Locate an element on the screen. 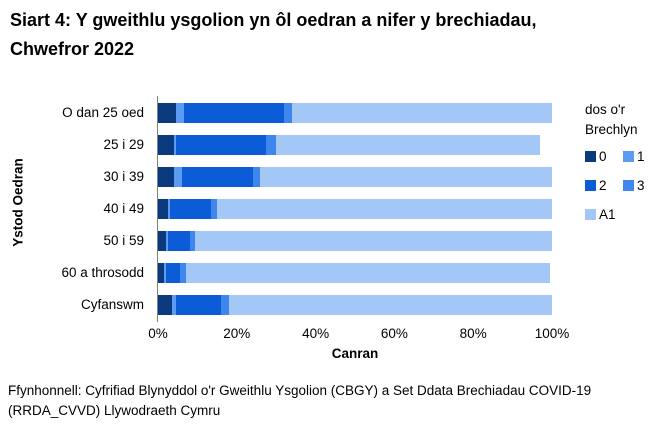 The height and width of the screenshot is (437, 663). y-axis-title: Ystod Oedran is located at coordinates (18, 202).